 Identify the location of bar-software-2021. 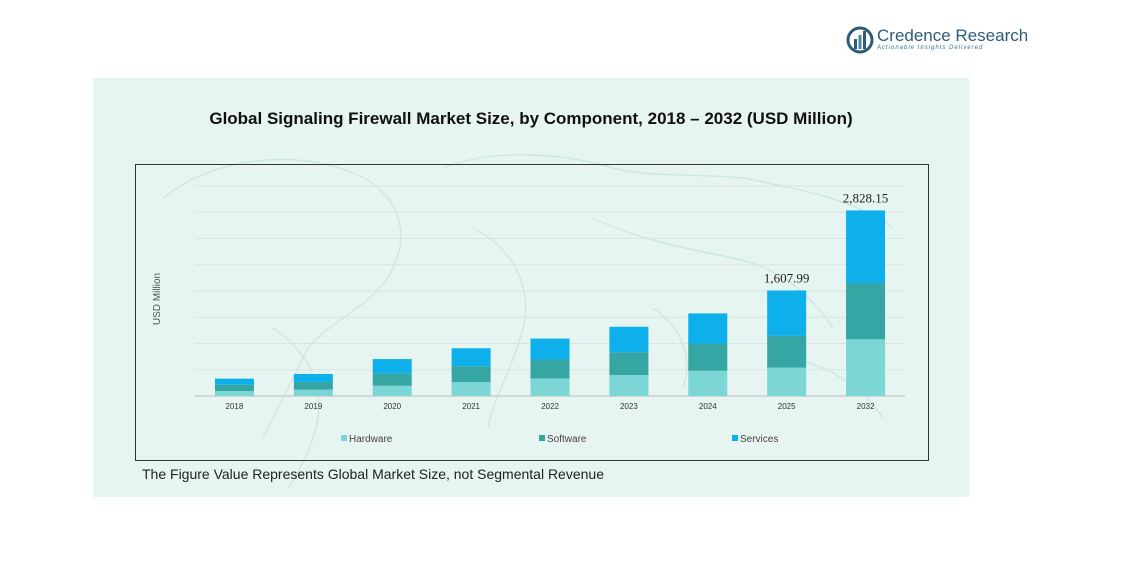
(471, 374).